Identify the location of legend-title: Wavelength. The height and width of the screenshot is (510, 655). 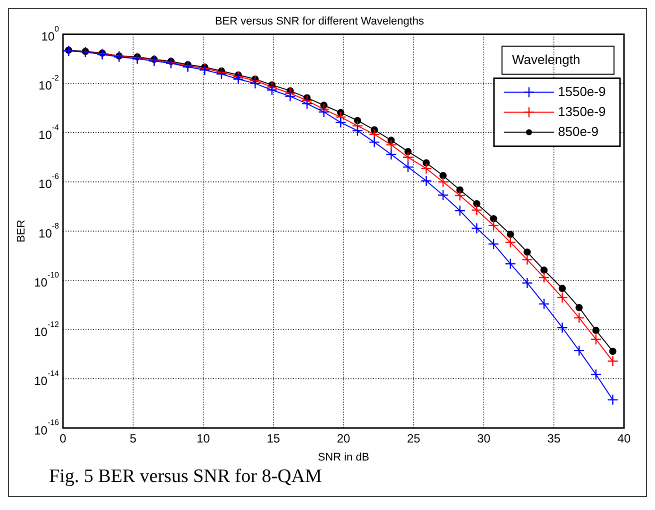
(546, 59).